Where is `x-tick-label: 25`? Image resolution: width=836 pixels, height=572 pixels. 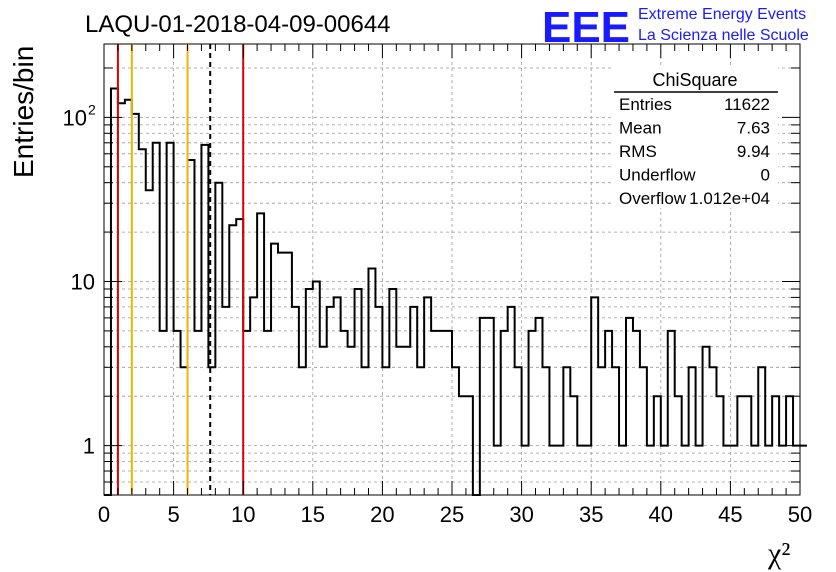 x-tick-label: 25 is located at coordinates (452, 514).